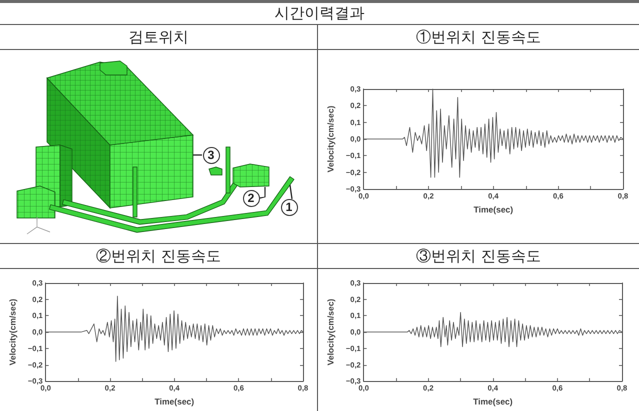 The image size is (639, 411). I want to click on text: 3, so click(211, 155).